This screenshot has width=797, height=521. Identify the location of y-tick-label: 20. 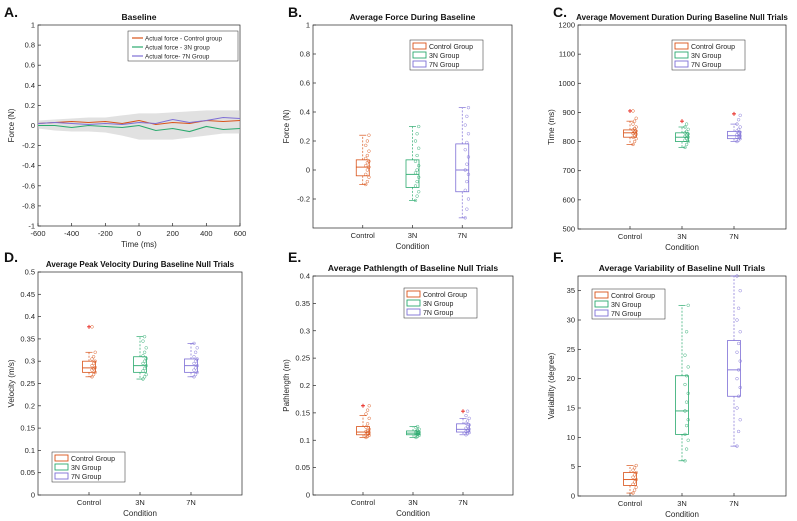
(571, 378).